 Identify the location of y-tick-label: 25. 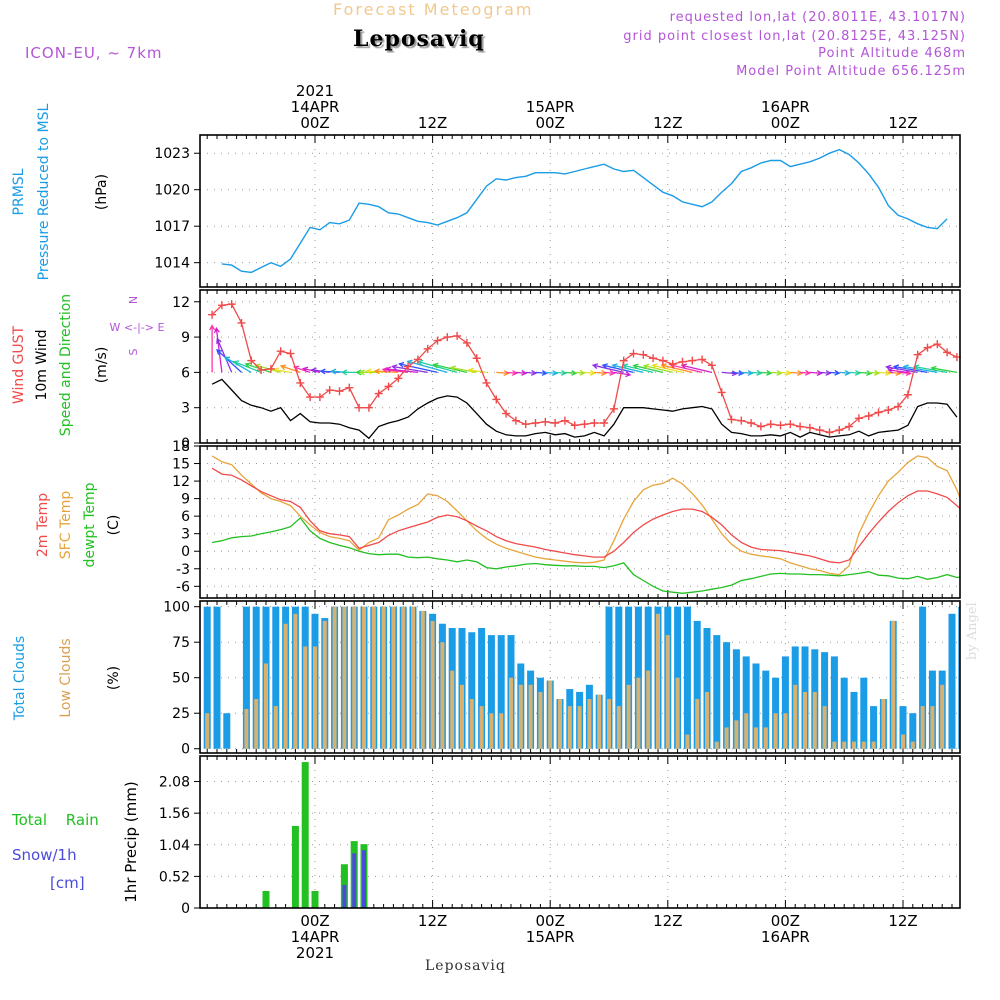
(181, 714).